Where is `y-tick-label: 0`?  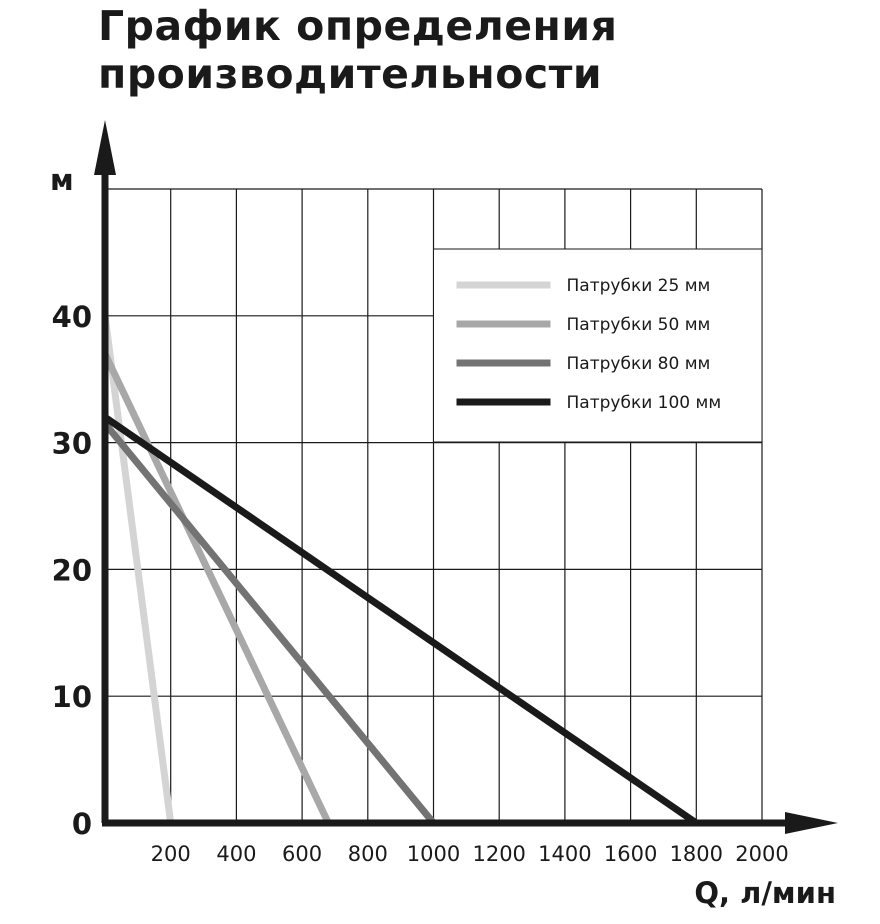 y-tick-label: 0 is located at coordinates (82, 824).